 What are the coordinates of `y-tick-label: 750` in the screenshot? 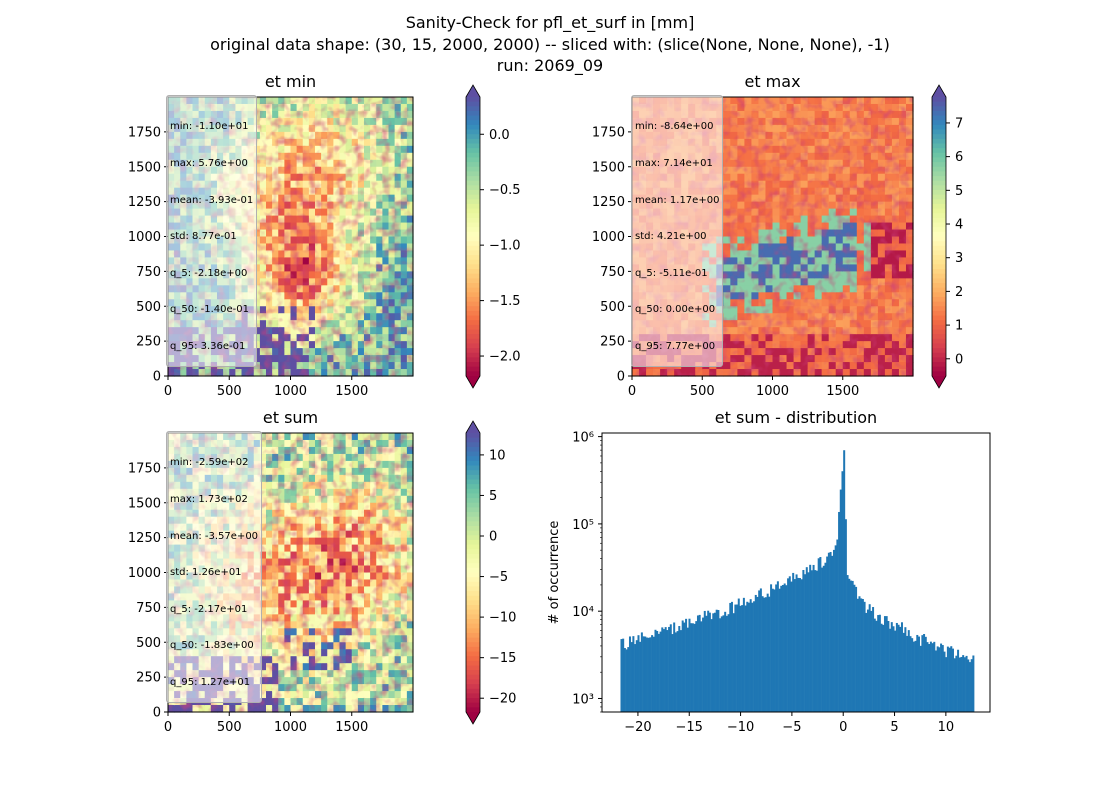 It's located at (148, 272).